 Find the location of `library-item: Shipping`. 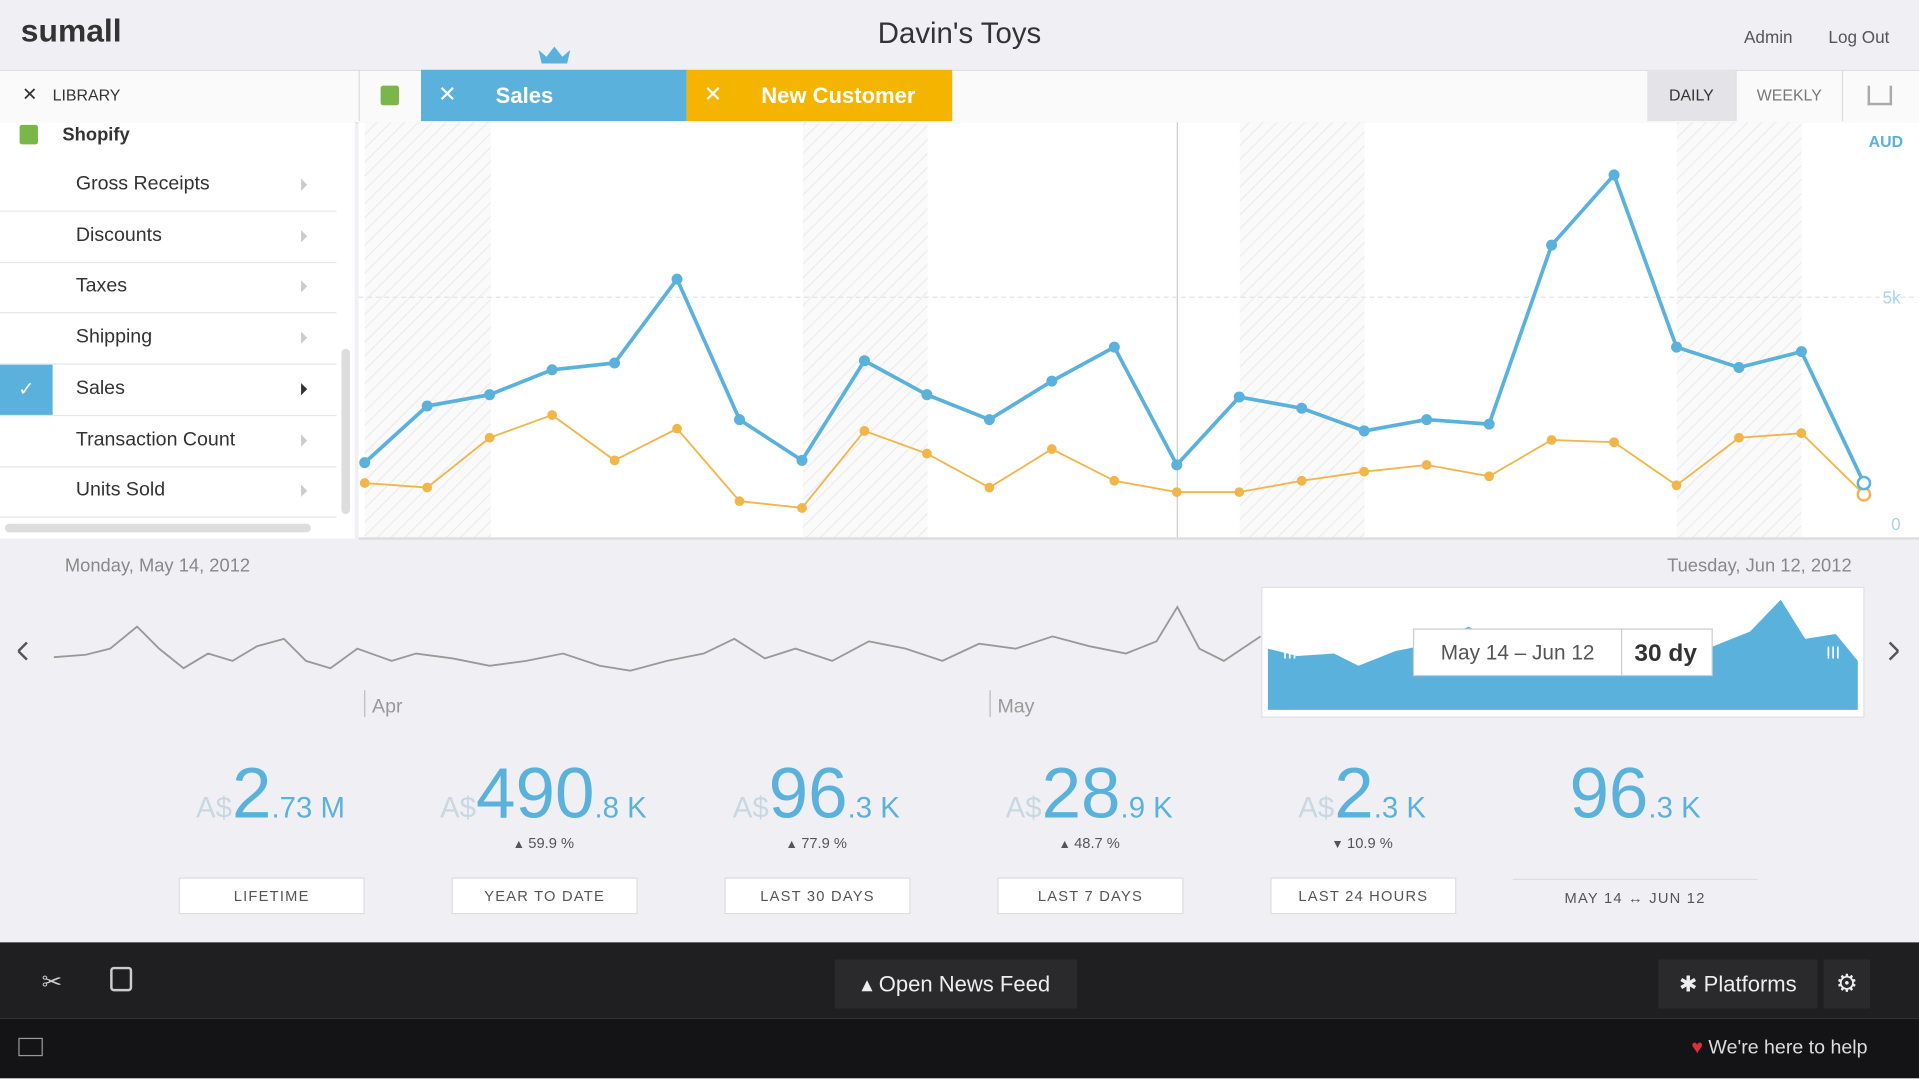

library-item: Shipping is located at coordinates (168, 339).